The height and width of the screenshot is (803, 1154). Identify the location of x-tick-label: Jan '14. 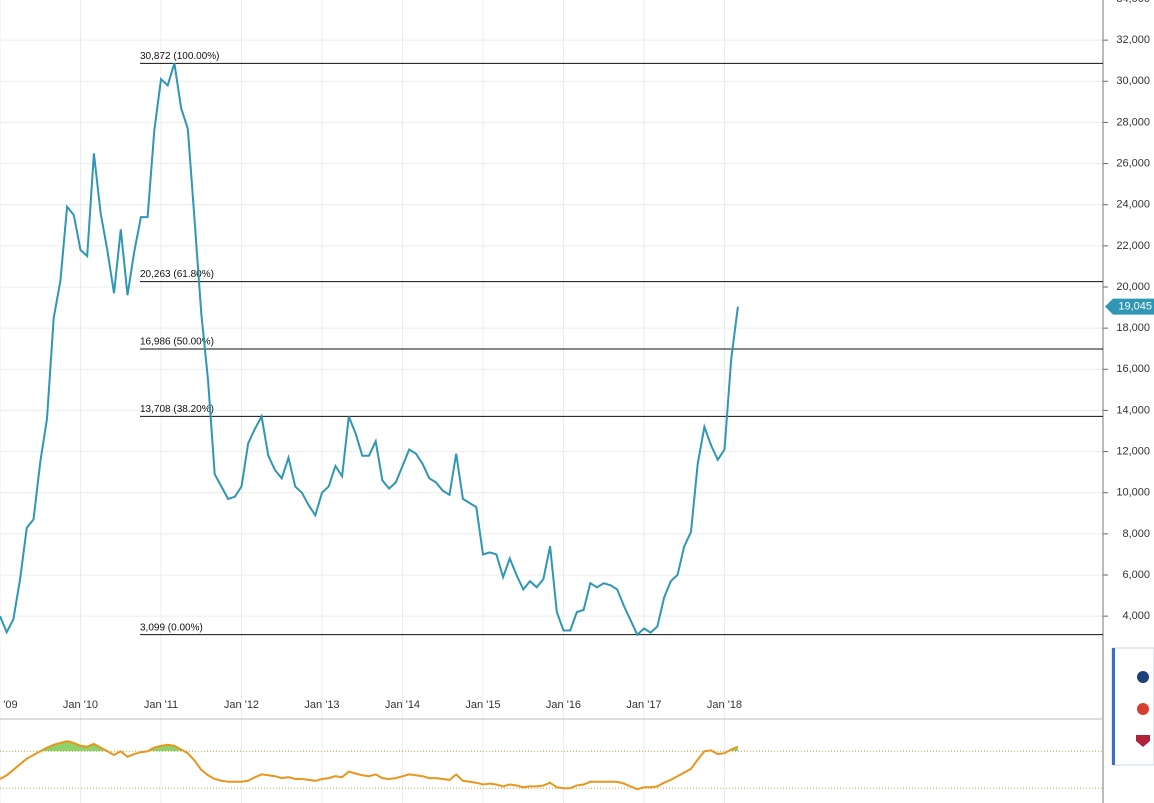
(402, 705).